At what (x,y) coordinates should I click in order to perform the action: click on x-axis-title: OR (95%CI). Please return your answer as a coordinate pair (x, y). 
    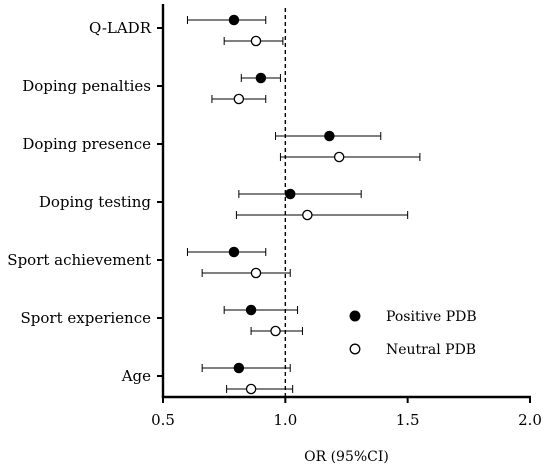
    Looking at the image, I should click on (346, 457).